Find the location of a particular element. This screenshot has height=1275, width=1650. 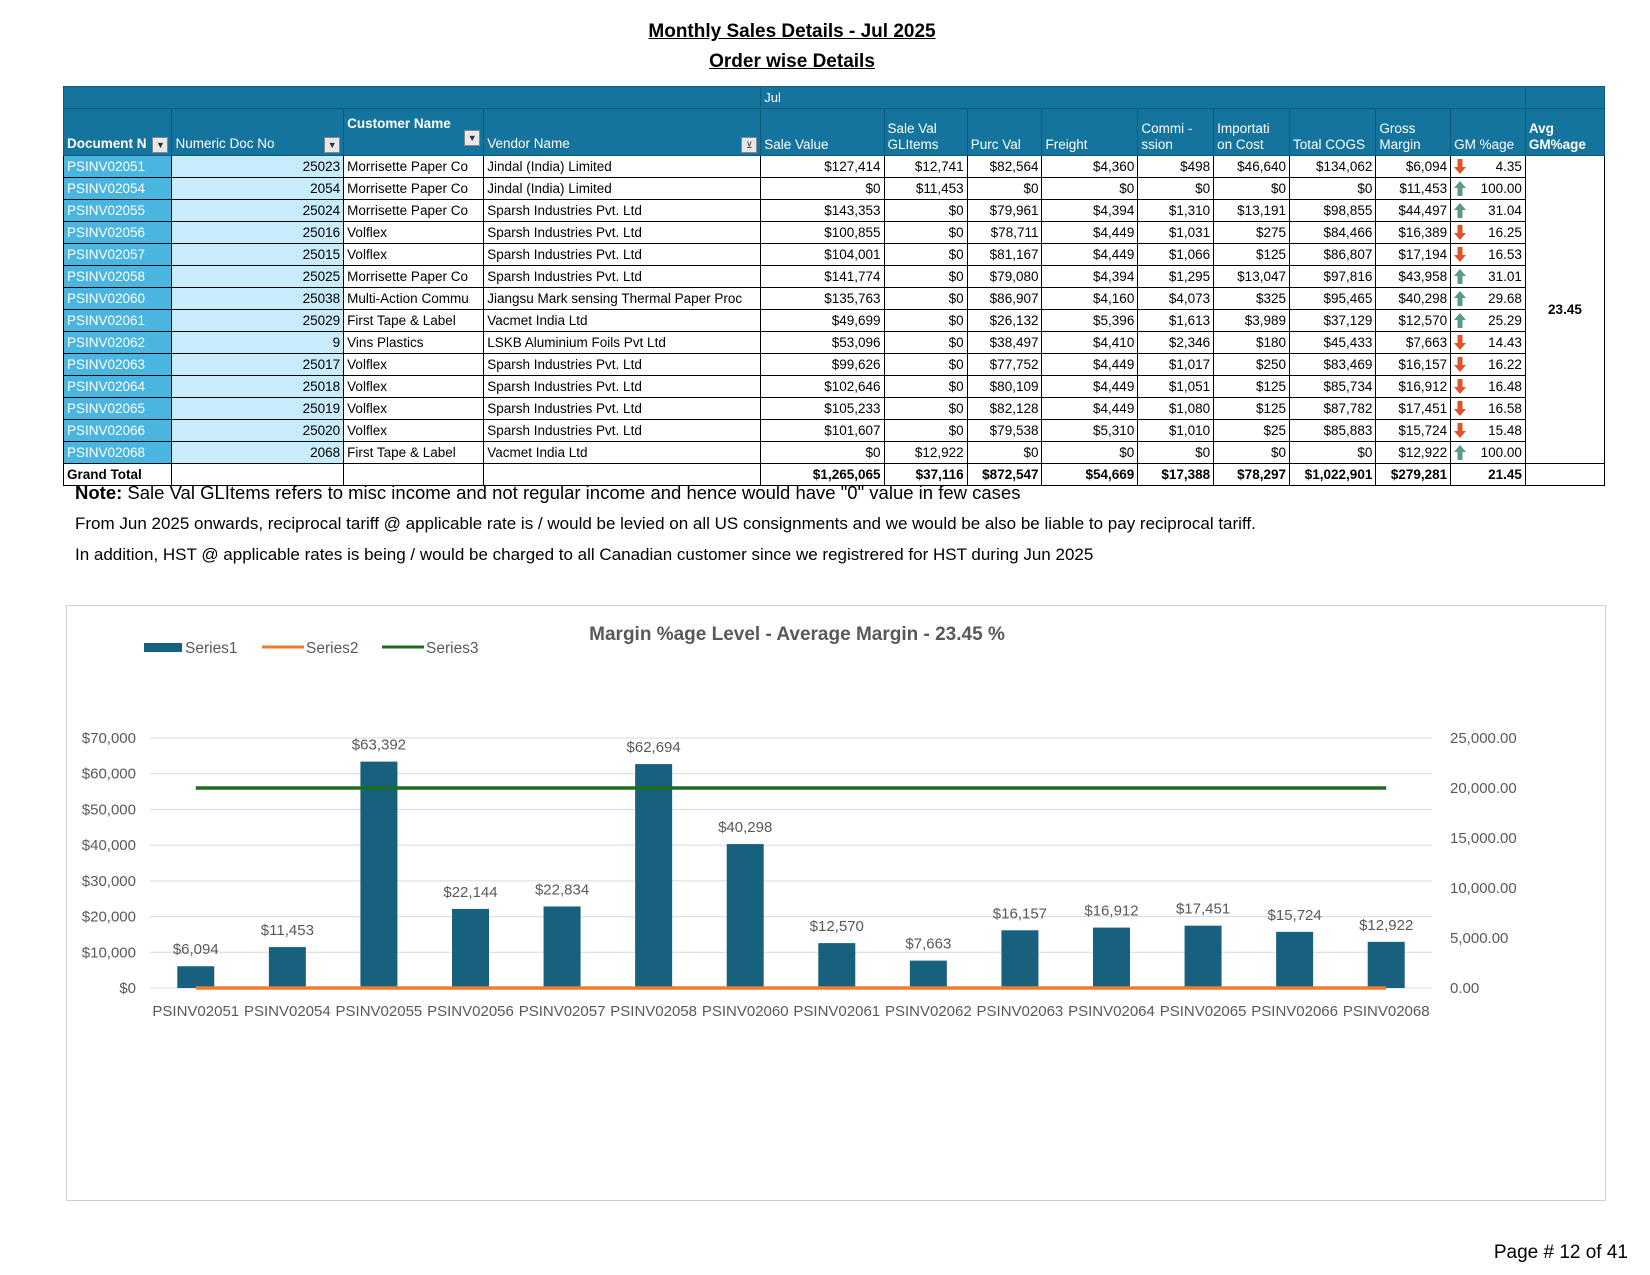

customer-cell: First Tape & Label is located at coordinates (414, 320).